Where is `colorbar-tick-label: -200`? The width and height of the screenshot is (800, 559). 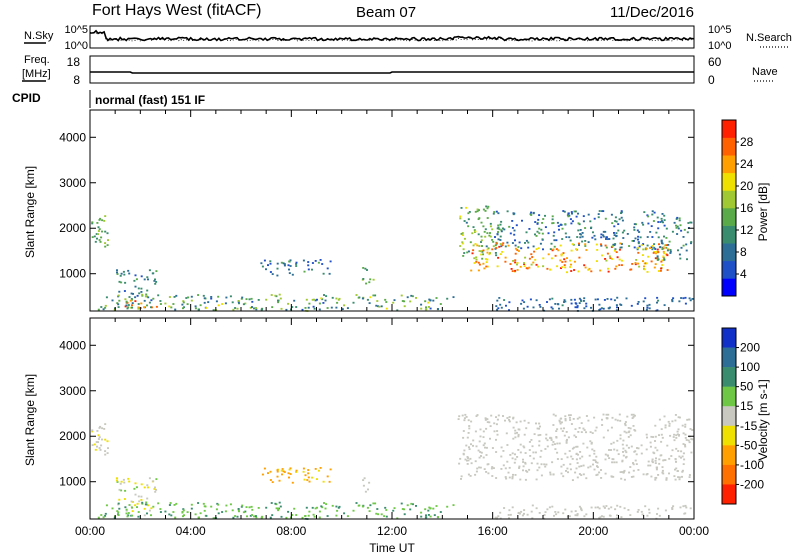
colorbar-tick-label: -200 is located at coordinates (752, 484).